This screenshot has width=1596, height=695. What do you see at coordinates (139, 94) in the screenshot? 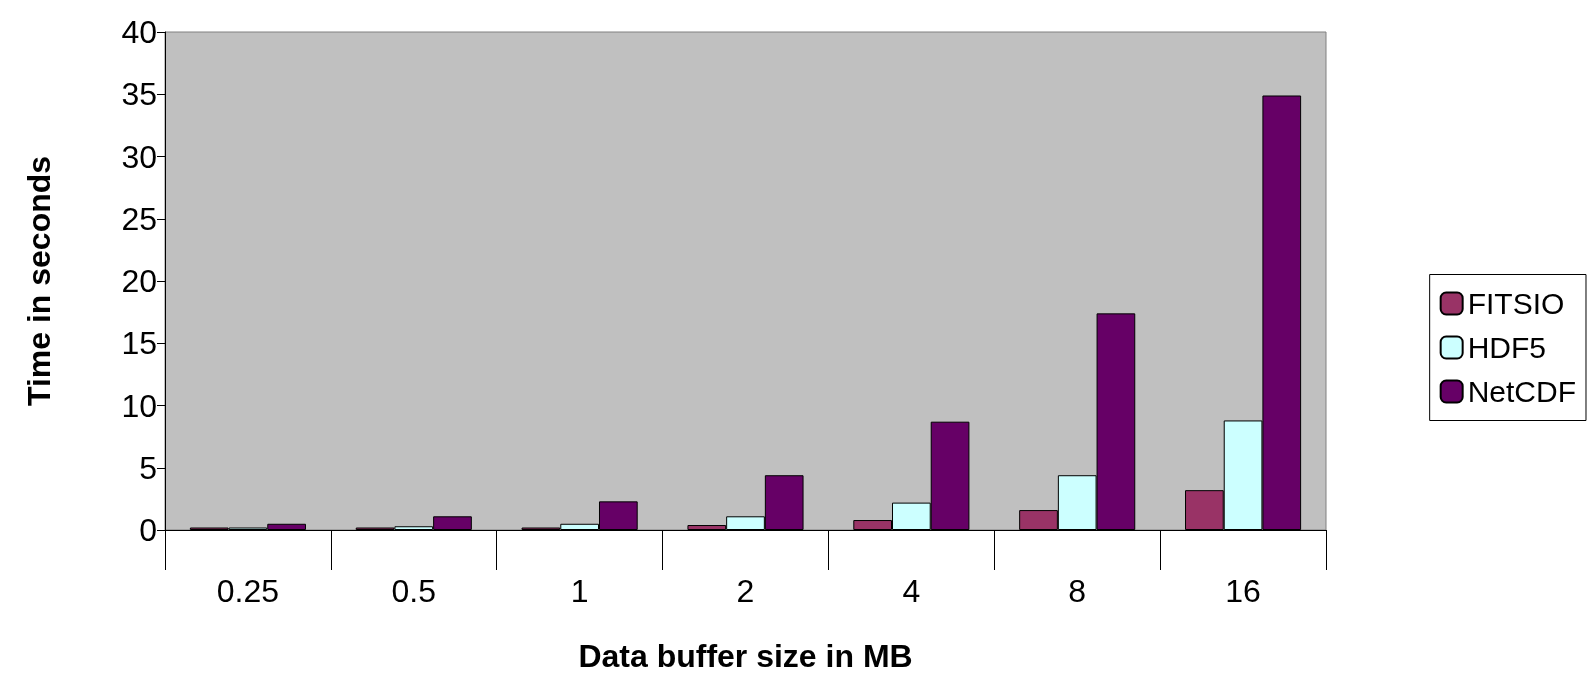
I see `y-tick-label: 35` at bounding box center [139, 94].